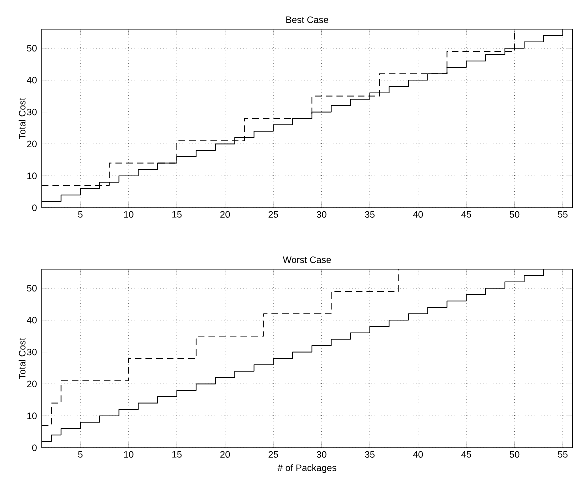 The height and width of the screenshot is (482, 580). Describe the element at coordinates (307, 260) in the screenshot. I see `chart-title: Worst Case` at that location.